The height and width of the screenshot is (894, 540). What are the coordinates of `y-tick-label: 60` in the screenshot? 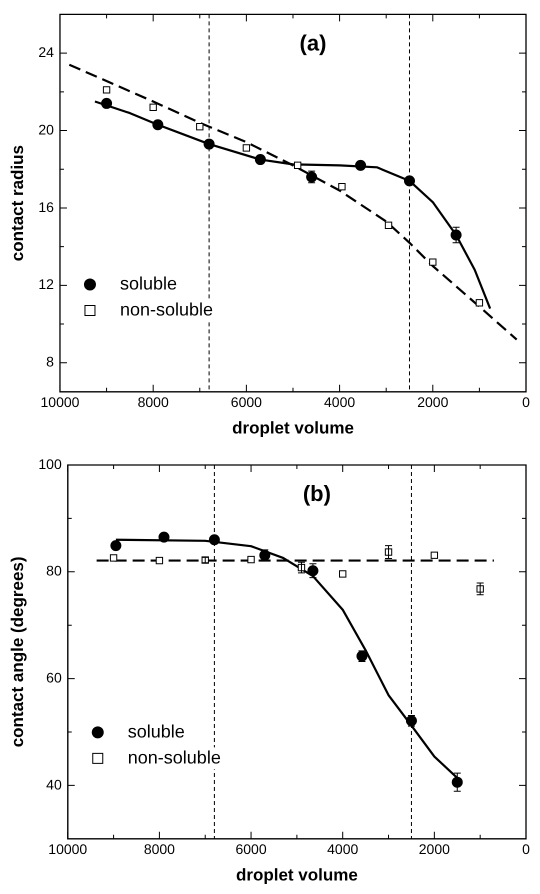 It's located at (54, 677).